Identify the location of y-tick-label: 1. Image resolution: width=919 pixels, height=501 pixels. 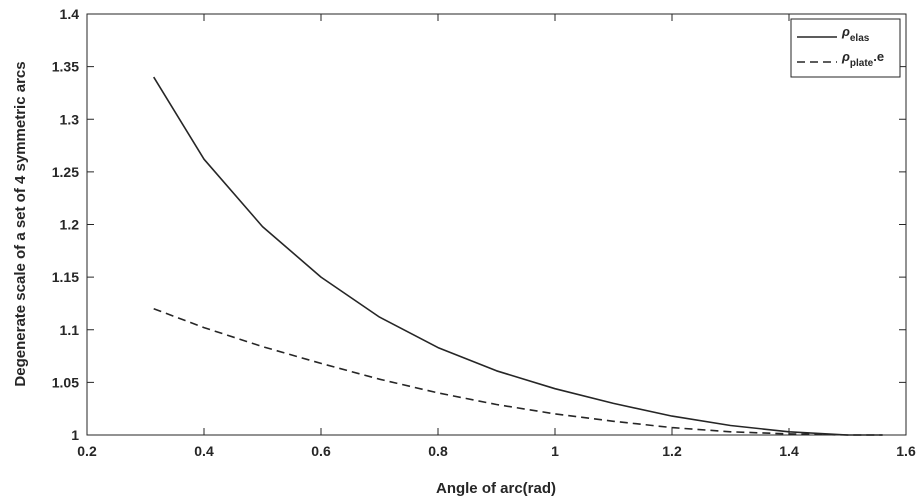
(75, 435).